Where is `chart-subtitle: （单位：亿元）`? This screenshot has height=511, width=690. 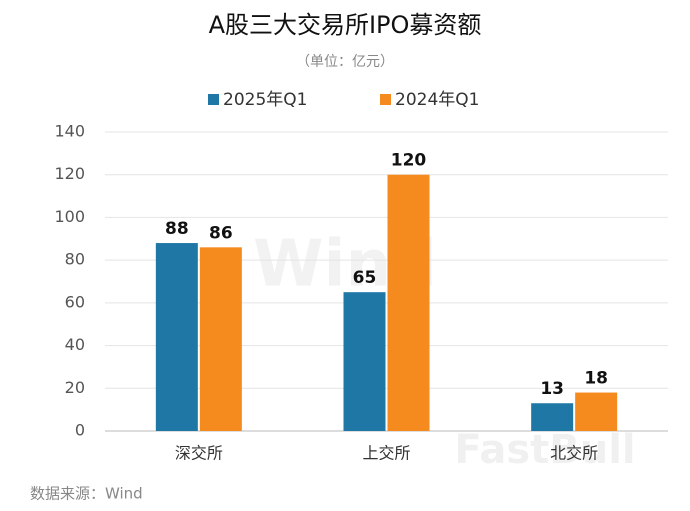
chart-subtitle: （单位：亿元） is located at coordinates (345, 62).